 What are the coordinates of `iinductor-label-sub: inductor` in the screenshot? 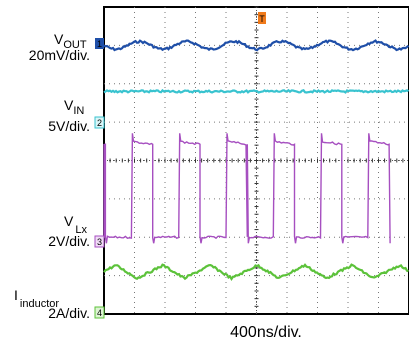 It's located at (39, 304).